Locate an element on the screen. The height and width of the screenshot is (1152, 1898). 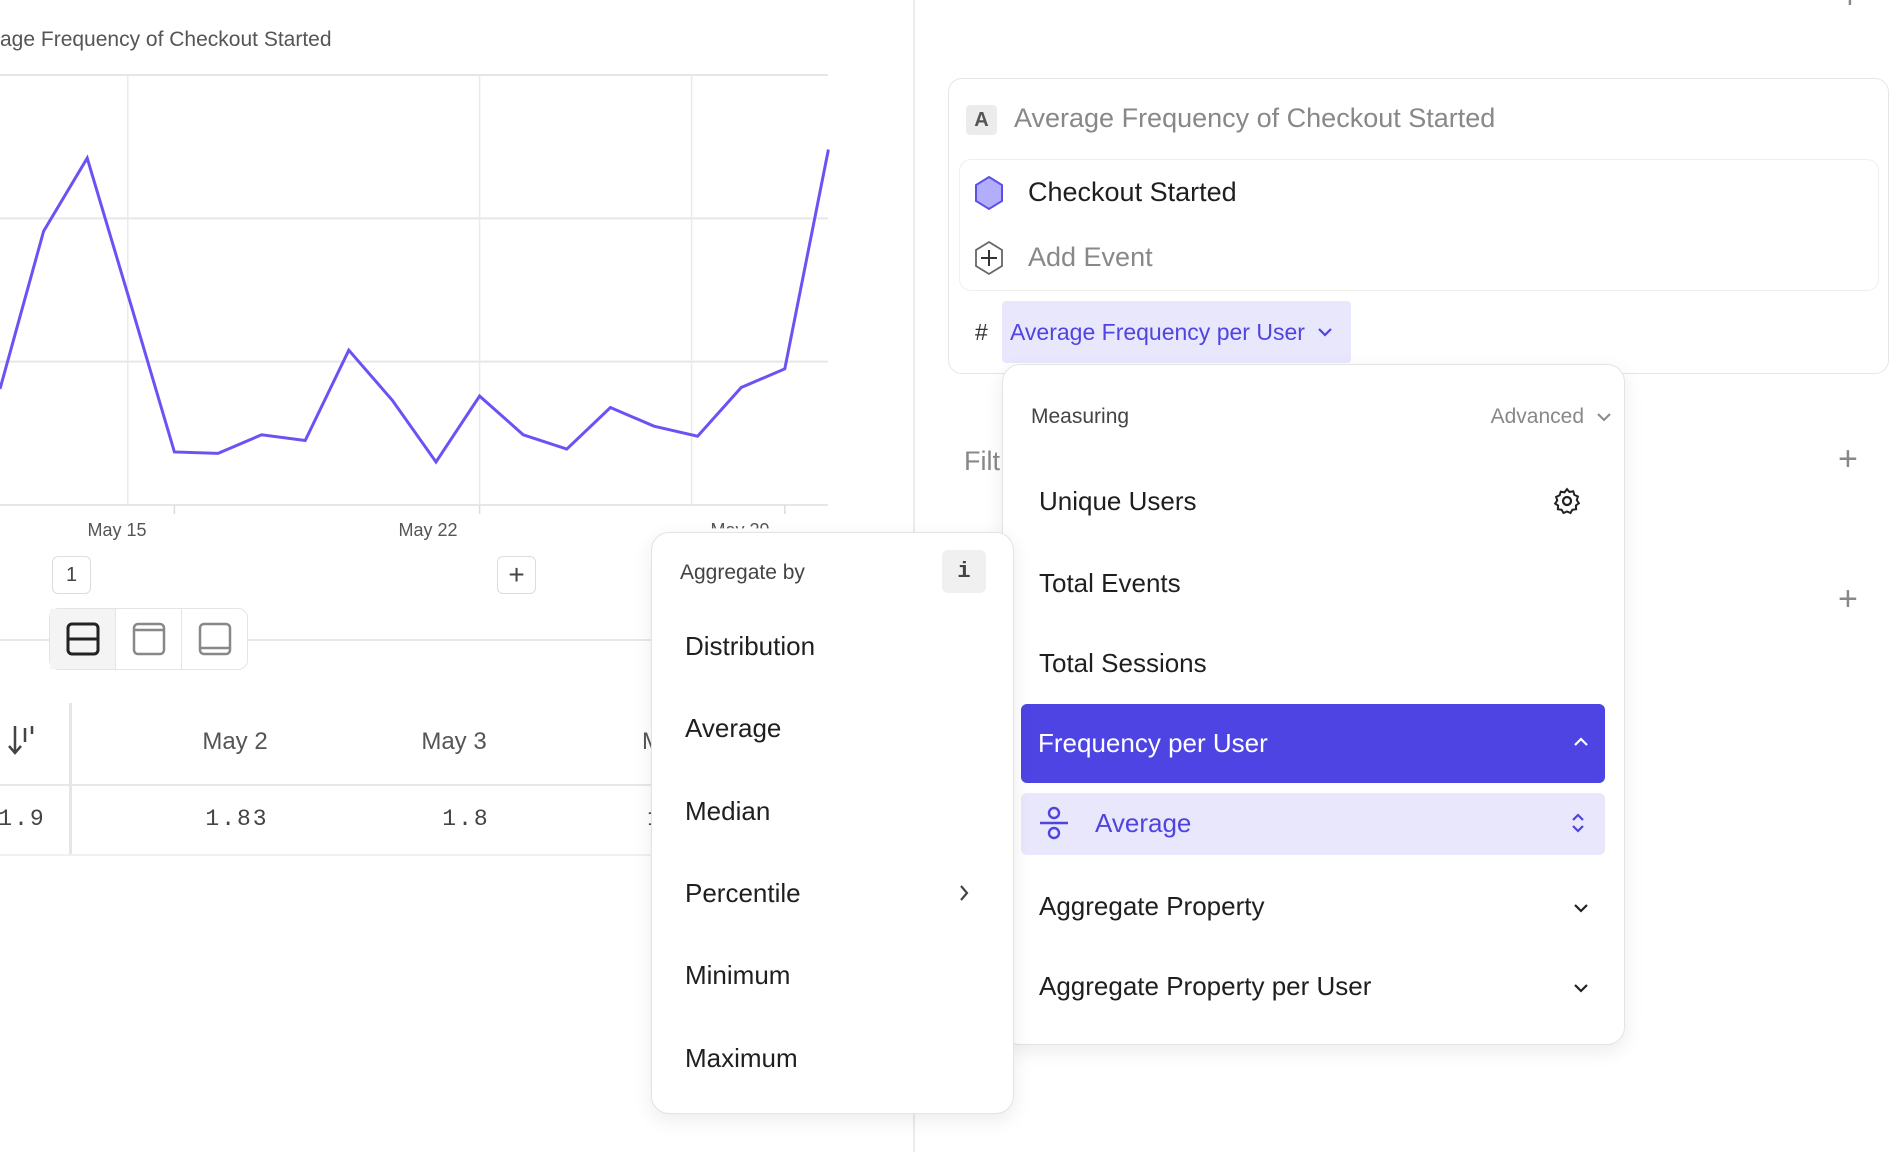
aggregate-option: Maximum is located at coordinates (741, 1058).